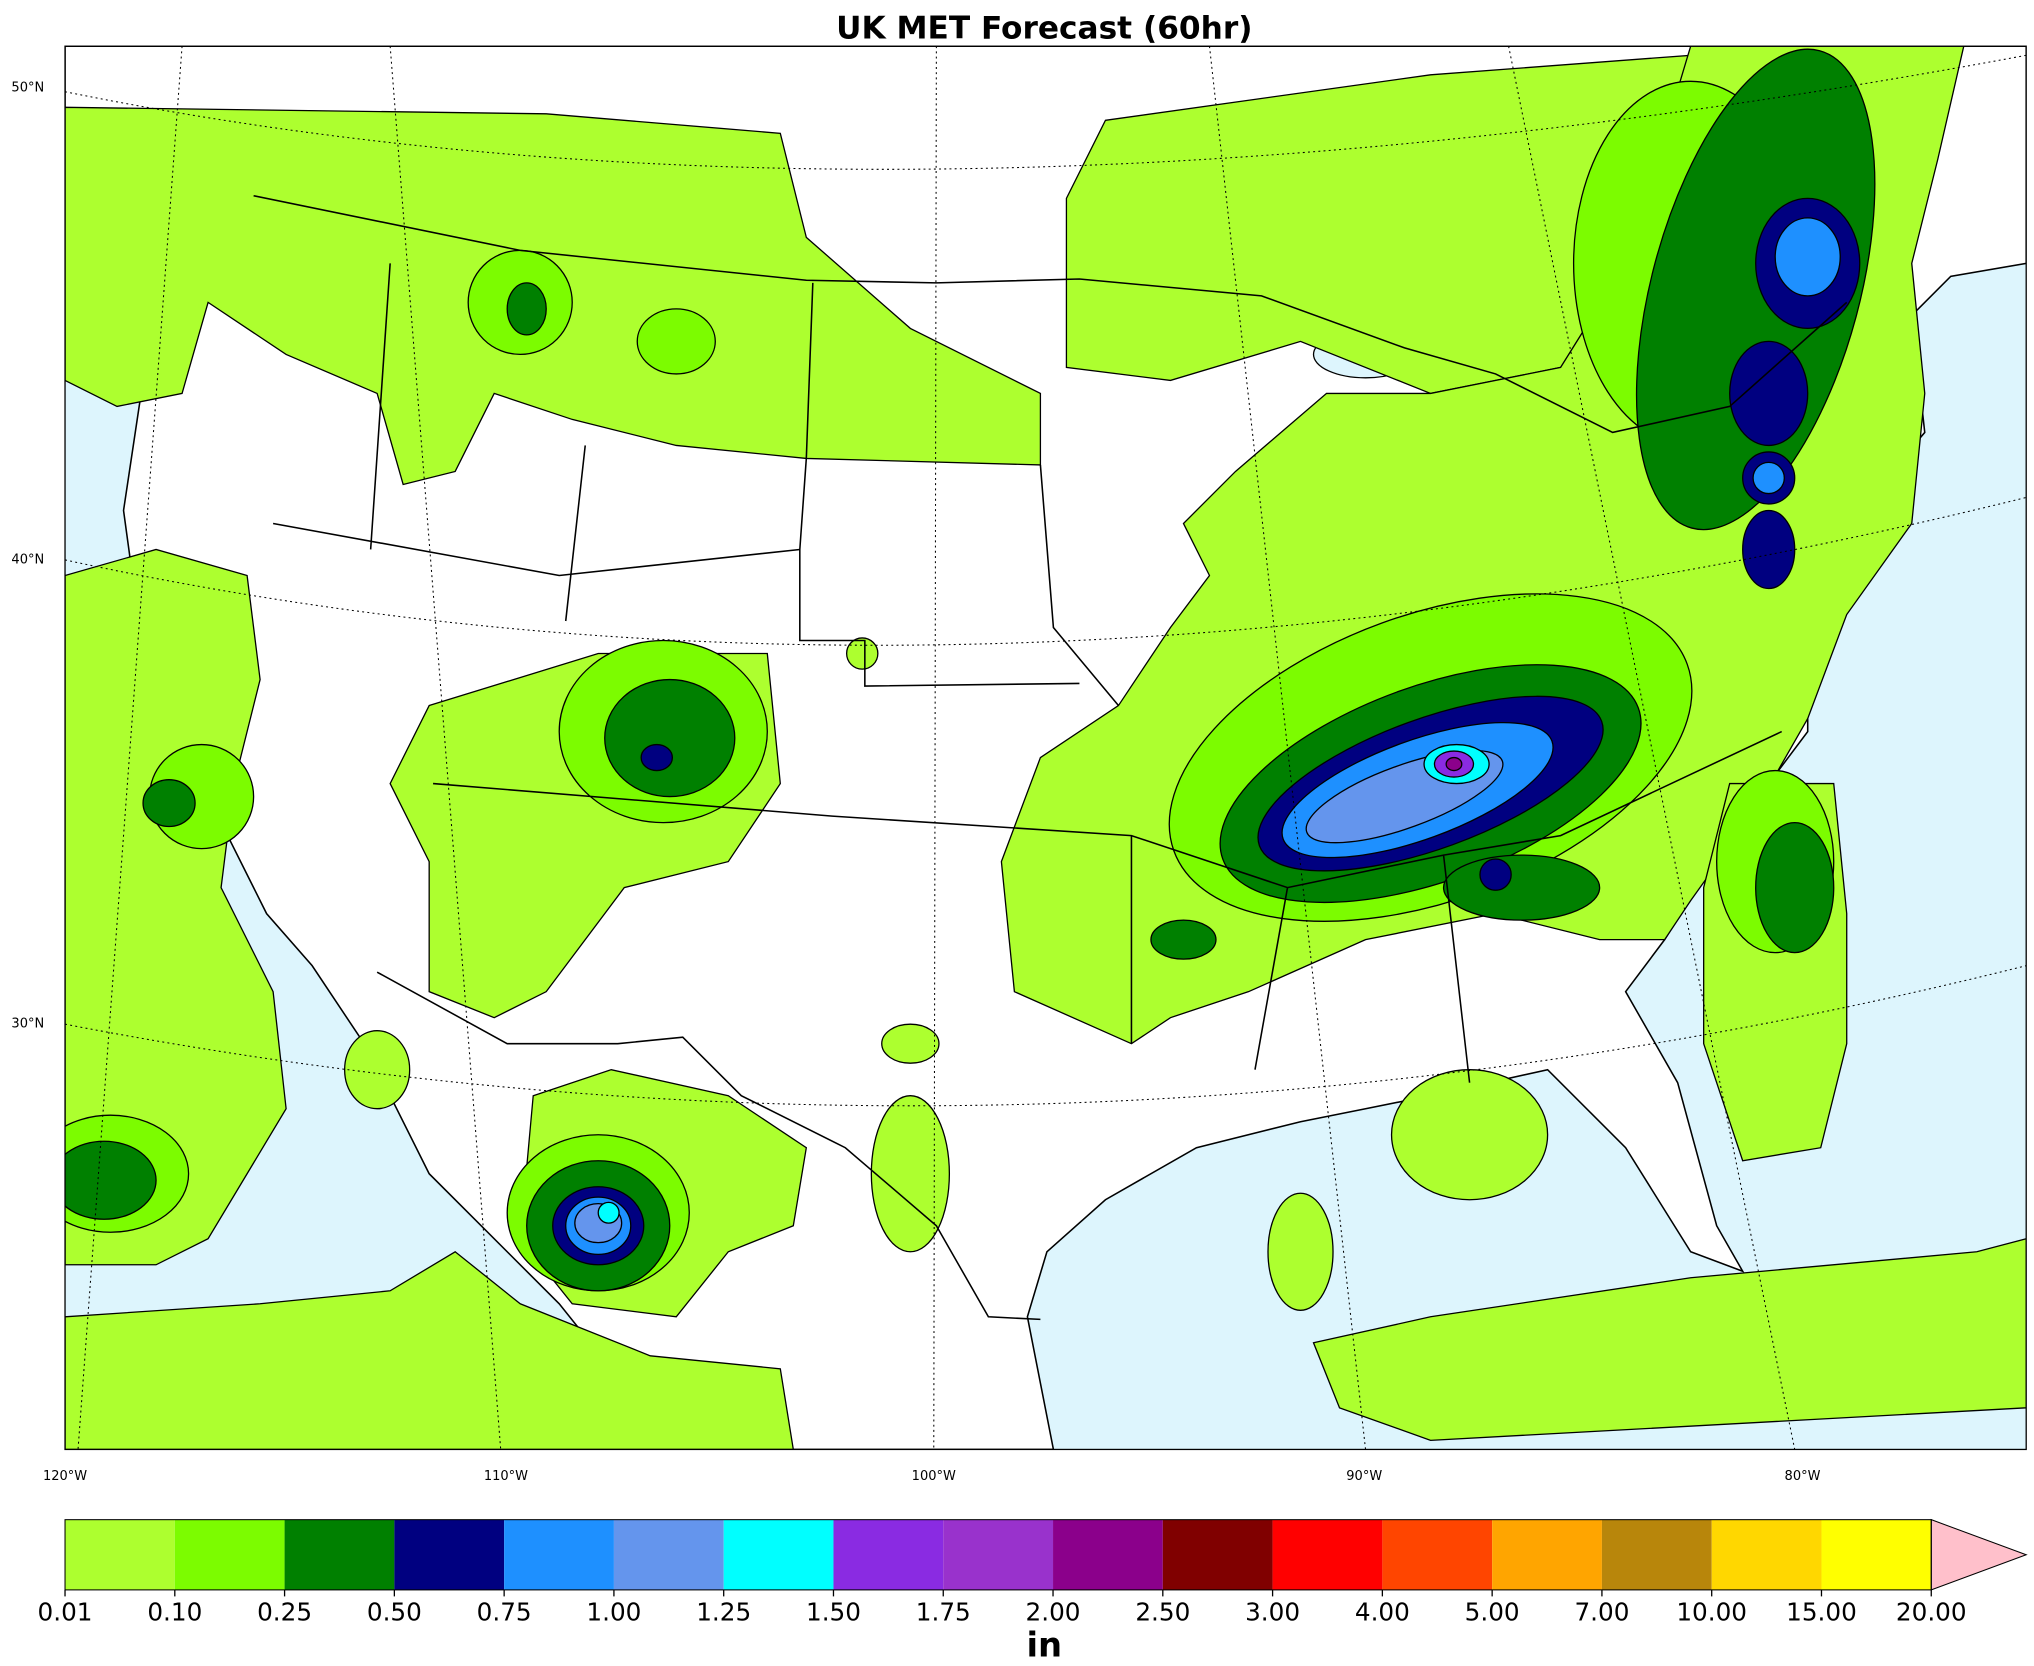 This screenshot has height=1666, width=2034. Describe the element at coordinates (613, 1611) in the screenshot. I see `colorbar-tick-label: 1.00` at that location.